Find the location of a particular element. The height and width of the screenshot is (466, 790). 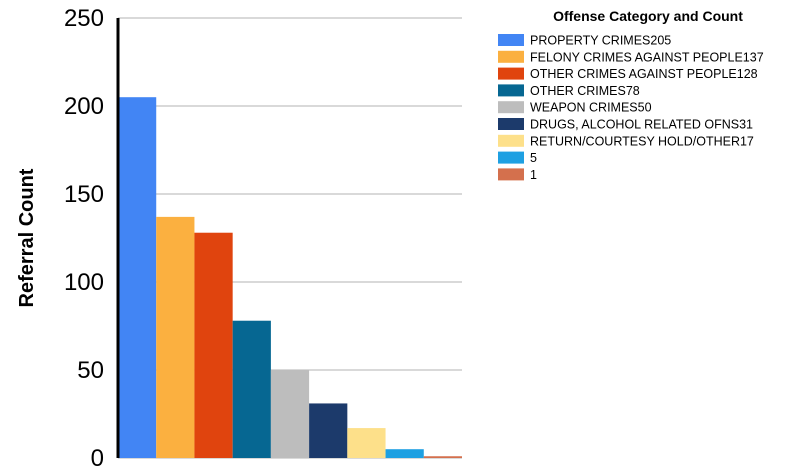

legend-label: 1 is located at coordinates (533, 175).